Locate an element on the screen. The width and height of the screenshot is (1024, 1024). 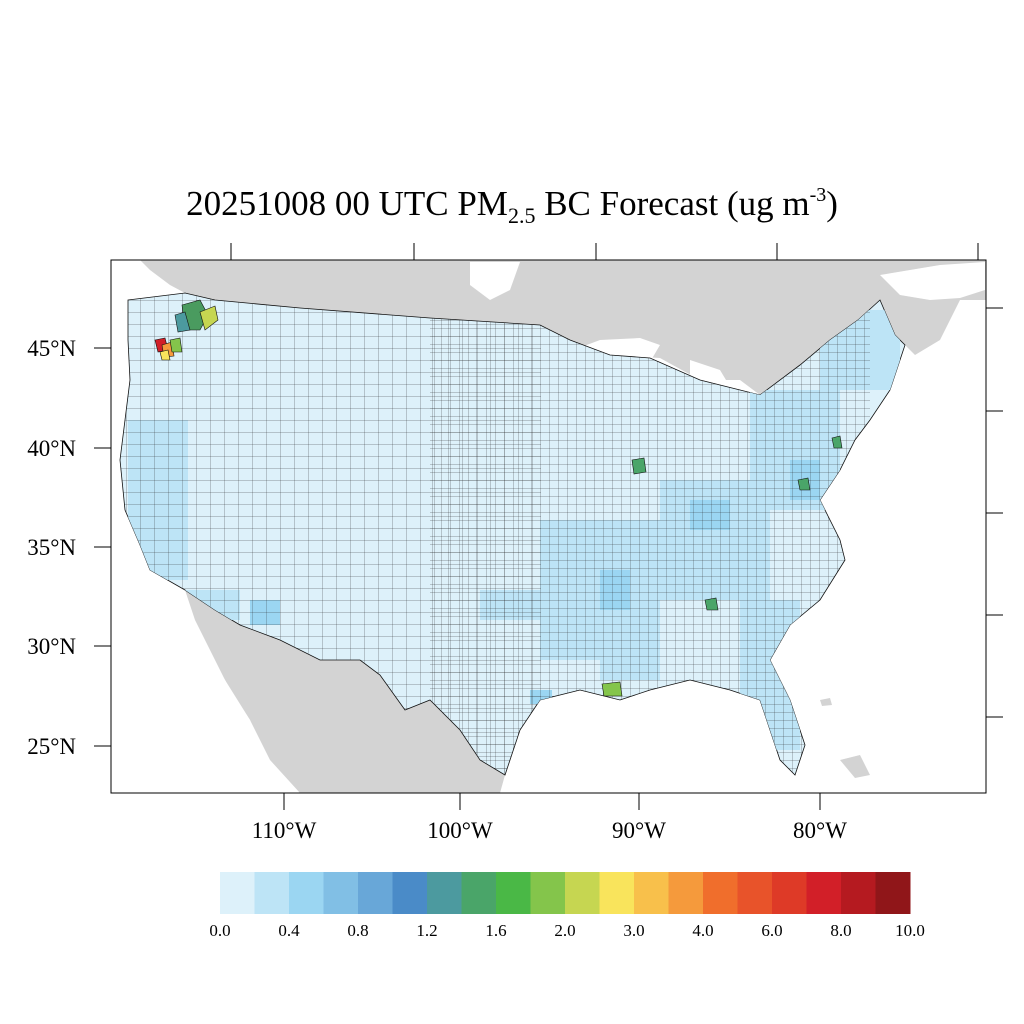
lon-label: 90°W is located at coordinates (639, 830).